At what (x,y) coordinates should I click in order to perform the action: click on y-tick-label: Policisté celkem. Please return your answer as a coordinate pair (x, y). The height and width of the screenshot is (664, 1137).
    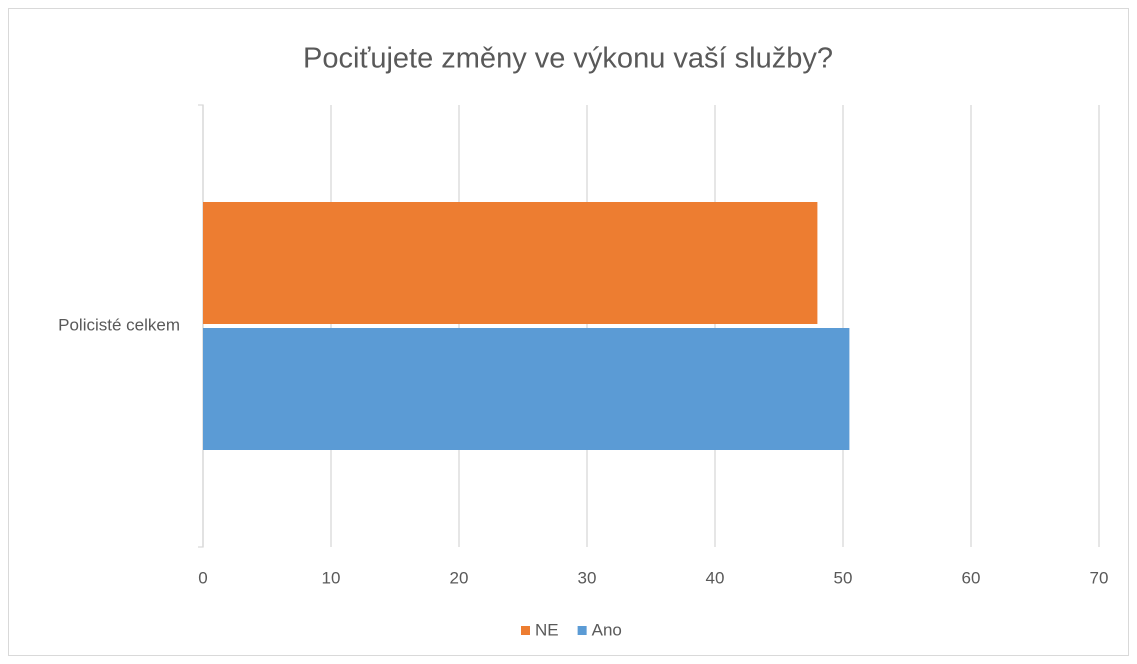
    Looking at the image, I should click on (119, 324).